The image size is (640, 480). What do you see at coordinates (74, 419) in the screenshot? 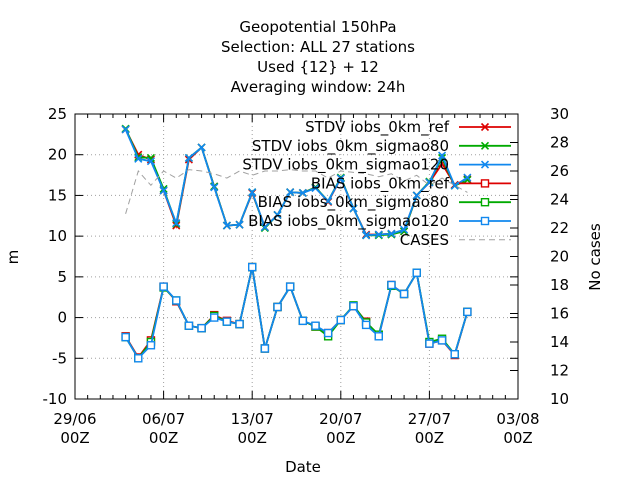
I see `x-tick-label: 29/06` at bounding box center [74, 419].